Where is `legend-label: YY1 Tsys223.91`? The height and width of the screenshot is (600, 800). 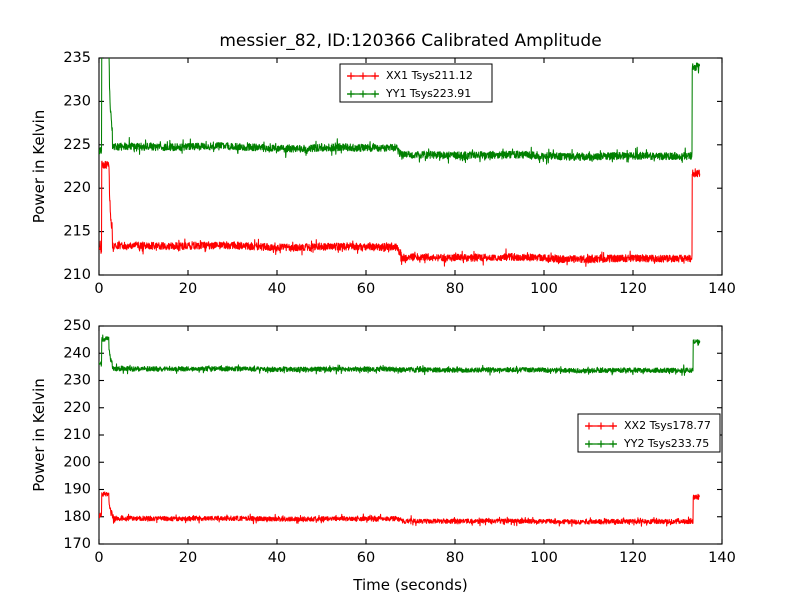
legend-label: YY1 Tsys223.91 is located at coordinates (428, 93).